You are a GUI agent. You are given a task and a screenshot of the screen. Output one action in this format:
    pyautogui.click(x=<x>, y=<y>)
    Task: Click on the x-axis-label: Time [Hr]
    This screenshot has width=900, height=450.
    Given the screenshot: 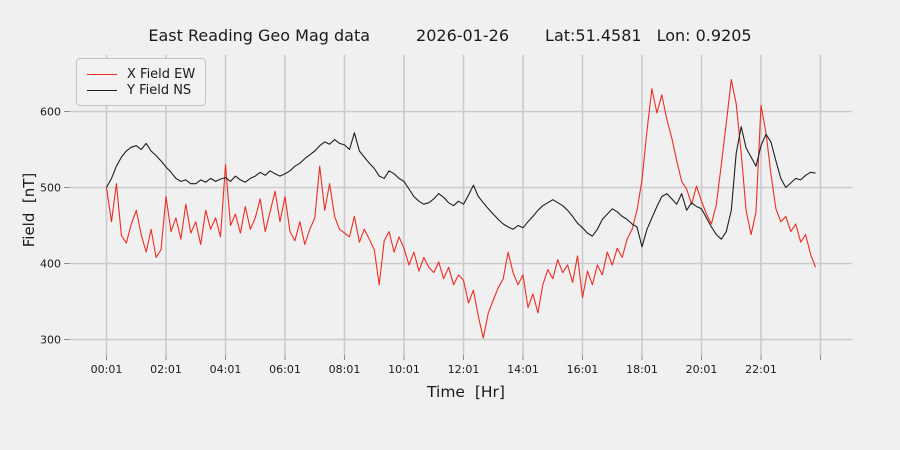 What is the action you would take?
    pyautogui.click(x=466, y=392)
    